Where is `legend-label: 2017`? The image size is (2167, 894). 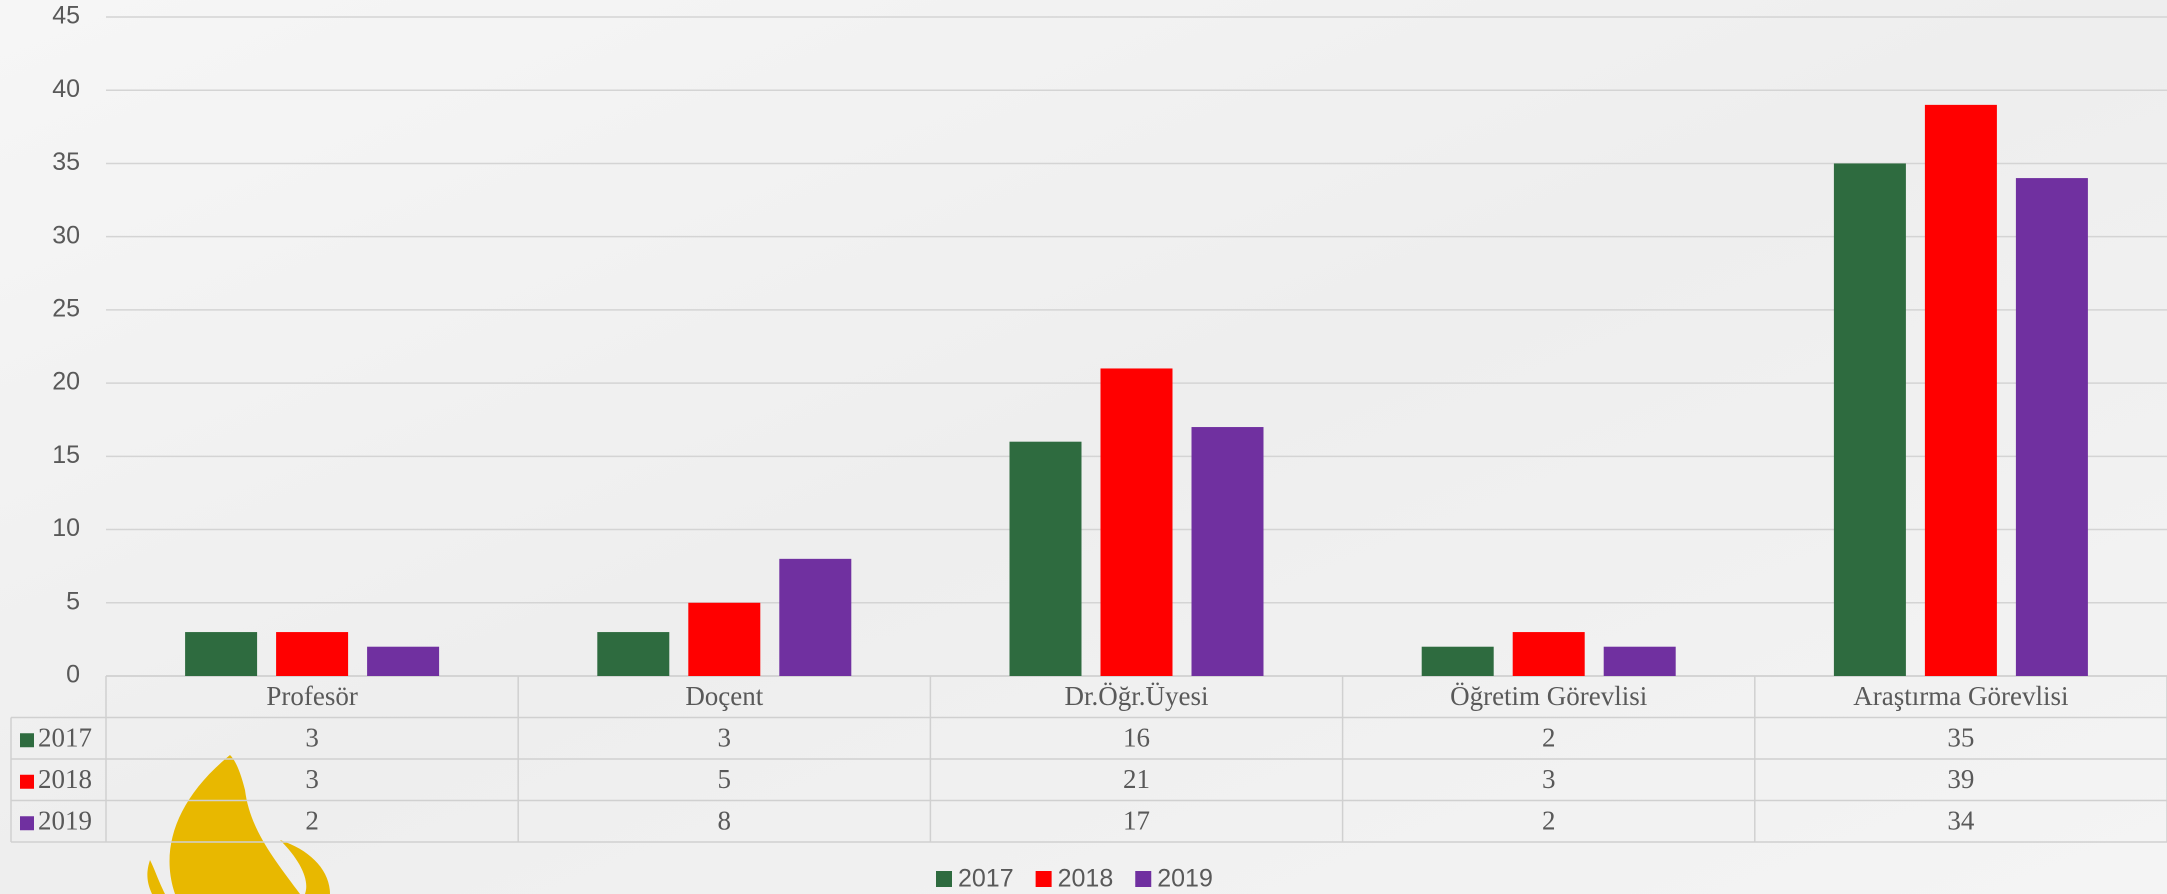 legend-label: 2017 is located at coordinates (986, 879).